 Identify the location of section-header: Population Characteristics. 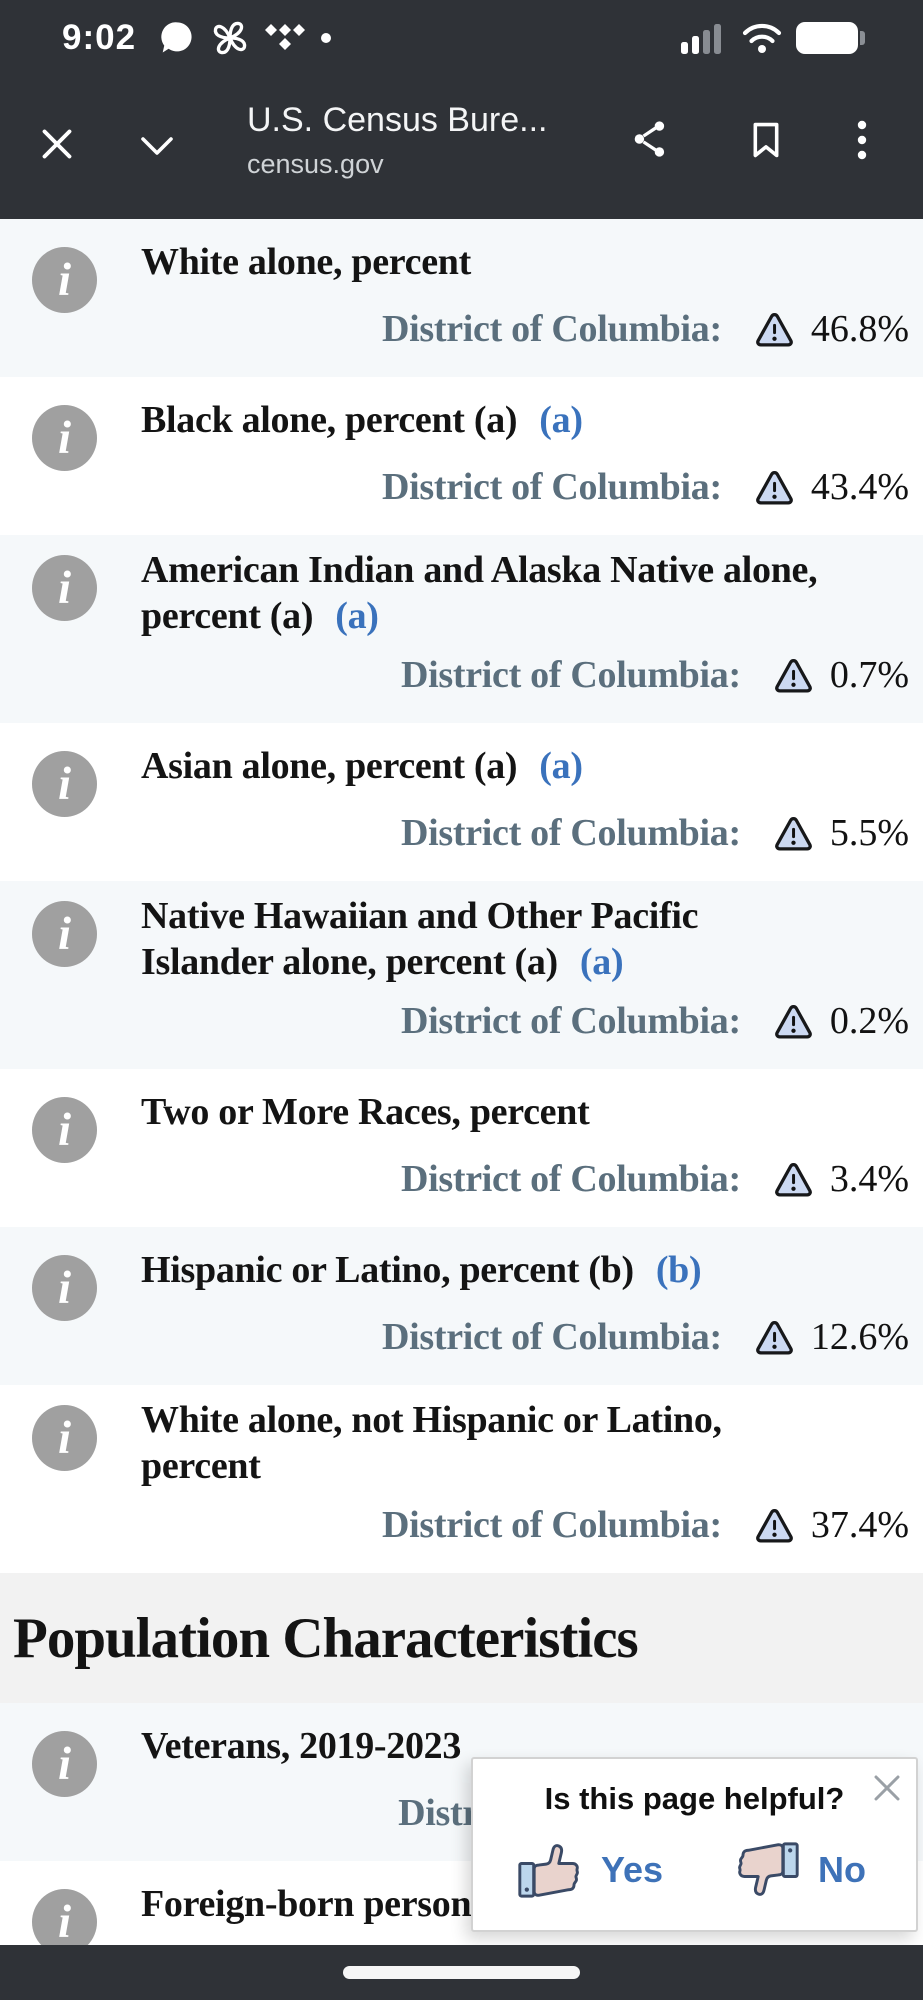
(461, 1638).